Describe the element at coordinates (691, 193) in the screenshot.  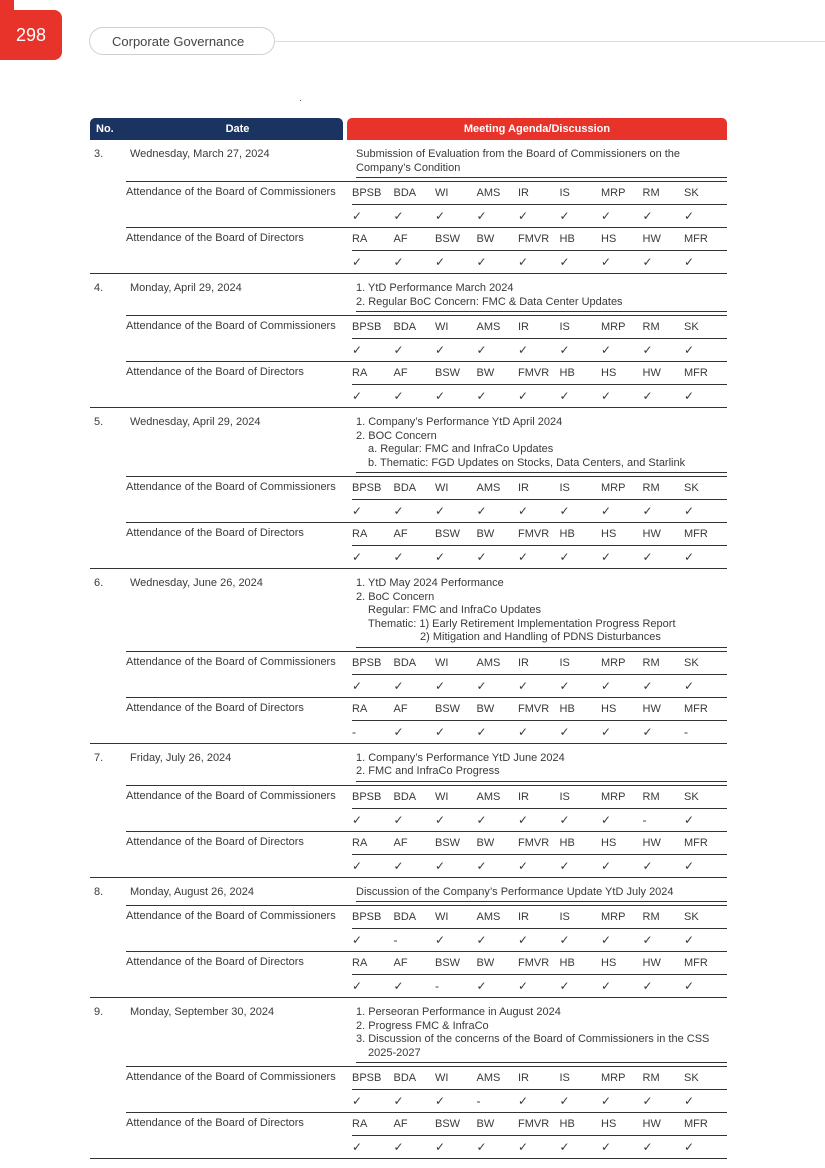
I see `member-code: SK` at that location.